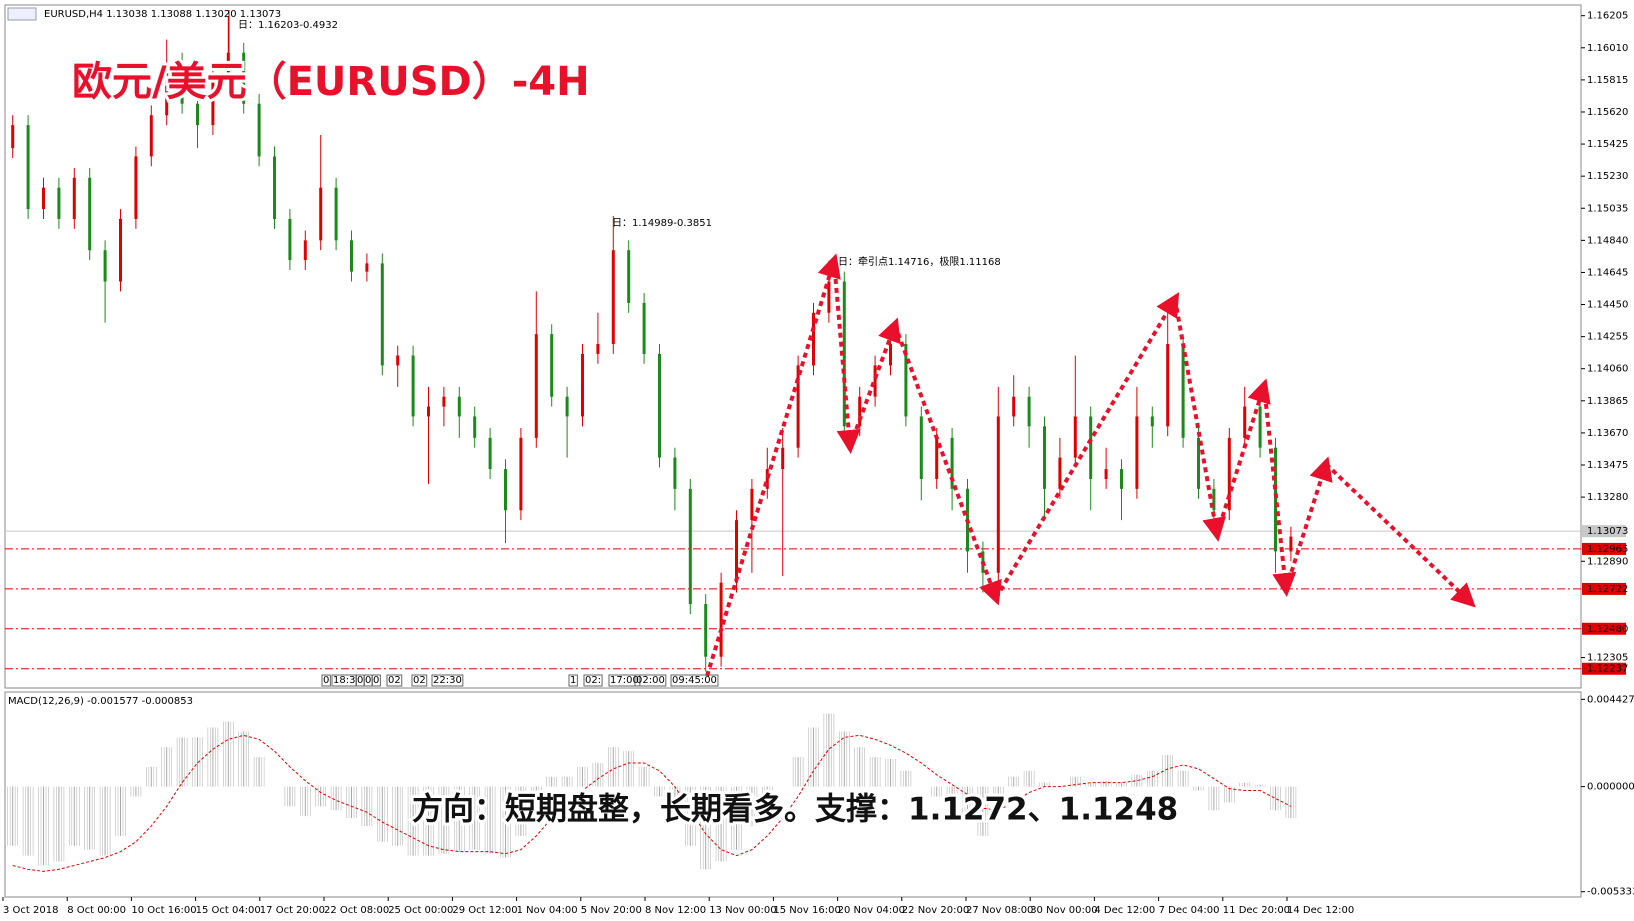  I want to click on x-tick-label: 15 Oct 04:00, so click(228, 910).